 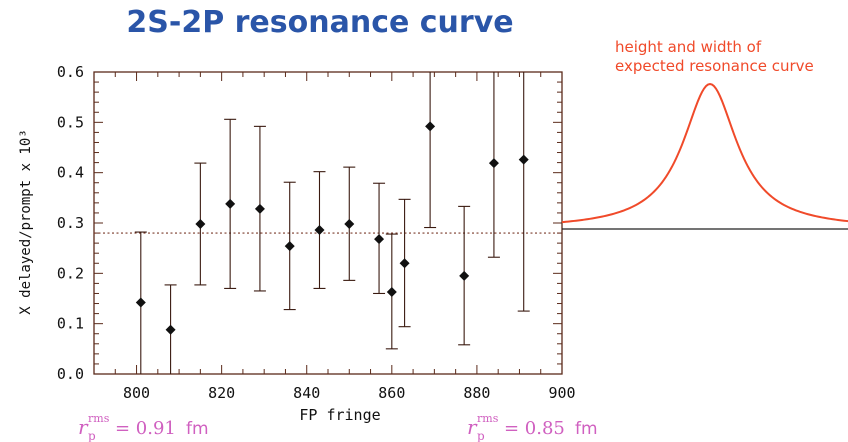 What do you see at coordinates (714, 66) in the screenshot?
I see `annotation-line-2: expected resonance curve` at bounding box center [714, 66].